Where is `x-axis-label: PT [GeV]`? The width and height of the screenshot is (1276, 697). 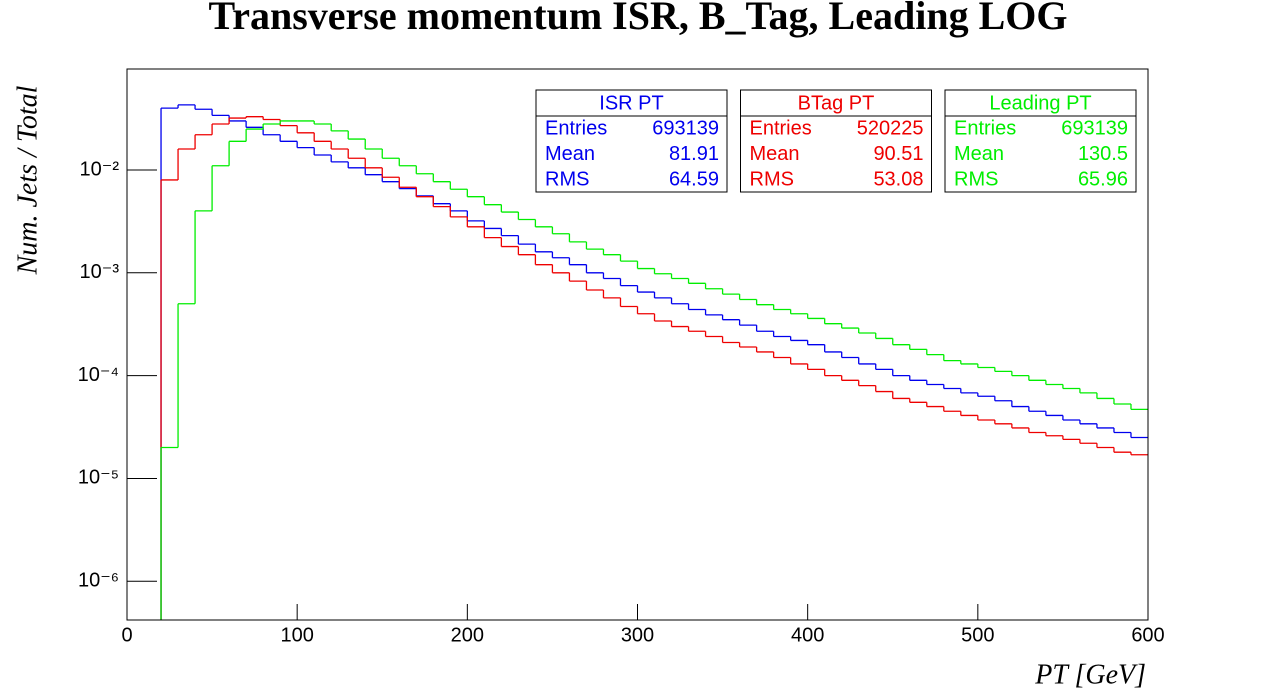
x-axis-label: PT [GeV] is located at coordinates (1090, 674).